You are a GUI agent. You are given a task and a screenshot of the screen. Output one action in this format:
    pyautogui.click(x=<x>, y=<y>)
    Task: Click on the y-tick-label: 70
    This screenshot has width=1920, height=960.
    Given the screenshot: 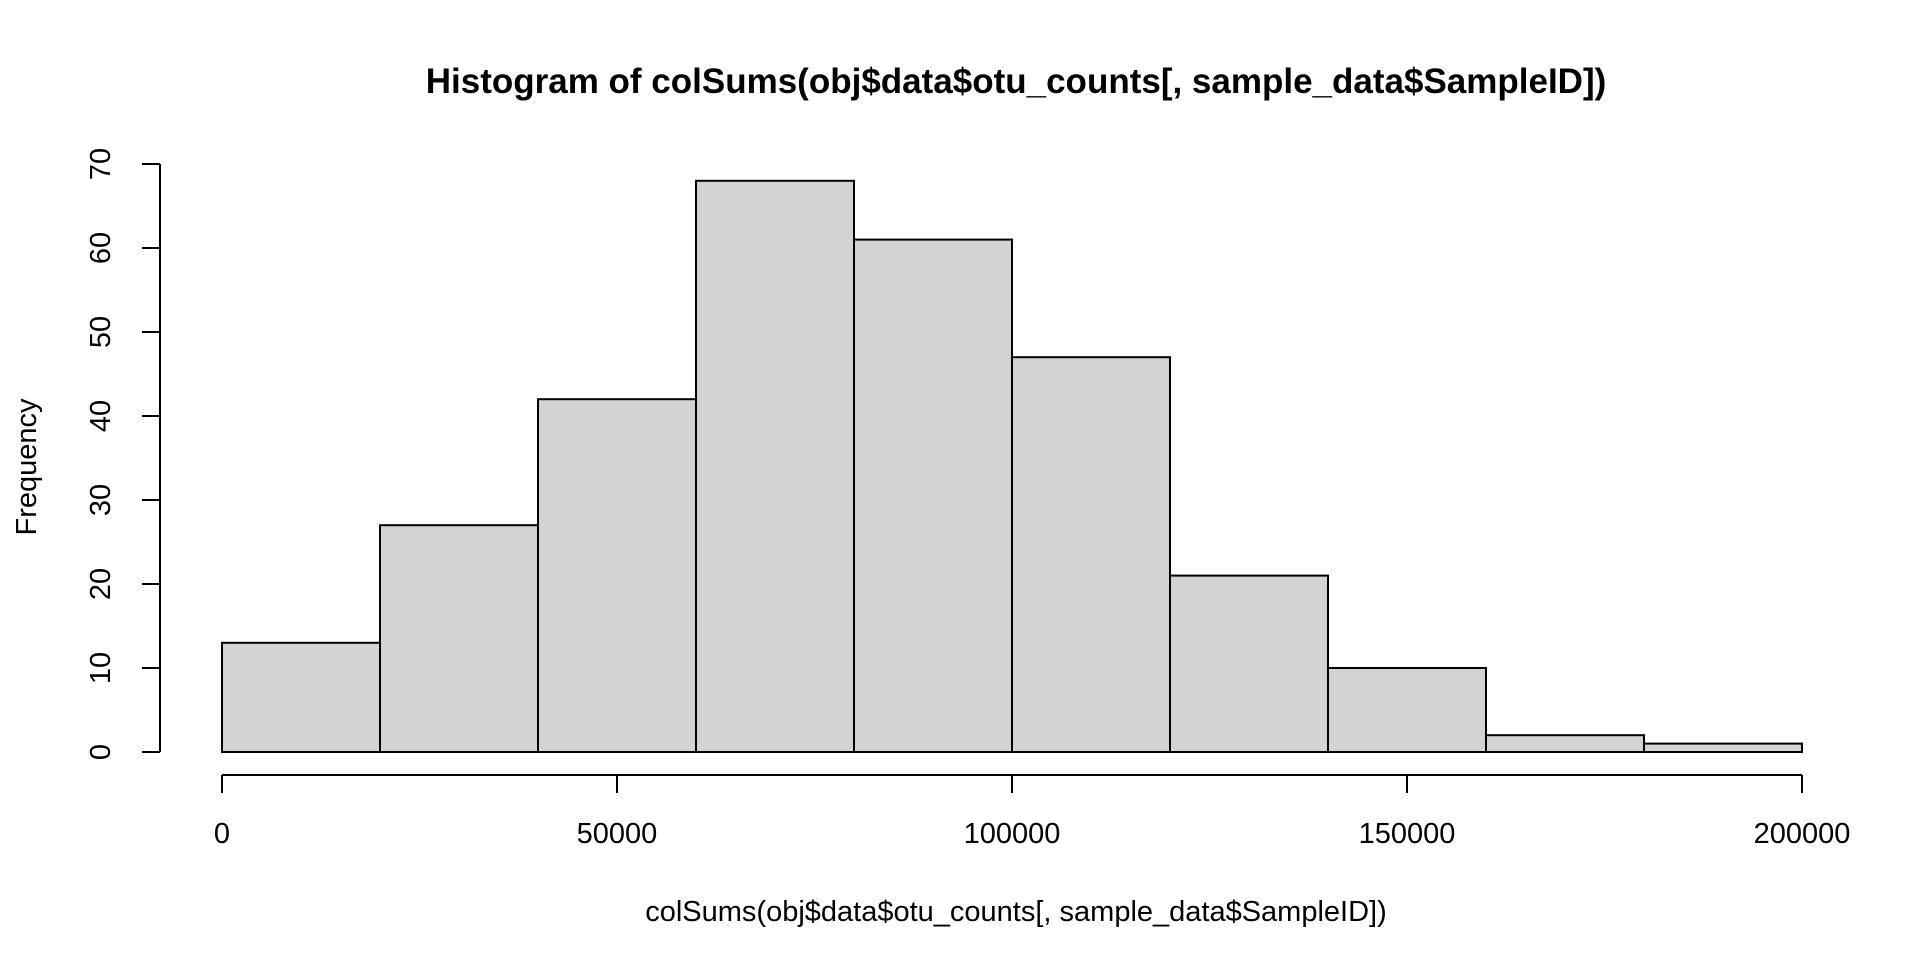 What is the action you would take?
    pyautogui.click(x=101, y=164)
    